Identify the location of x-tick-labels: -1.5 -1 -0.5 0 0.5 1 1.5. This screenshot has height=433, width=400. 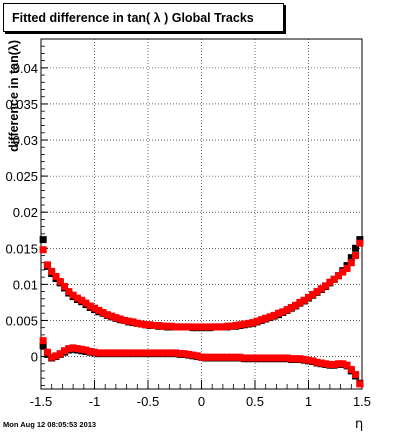
(200, 401).